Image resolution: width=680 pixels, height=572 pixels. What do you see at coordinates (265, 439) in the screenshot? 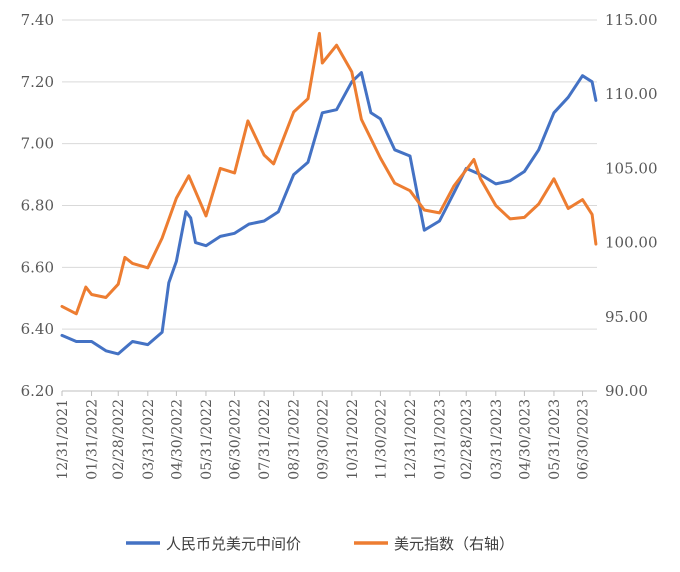
I see `x-tick-label: 07/31/2022` at bounding box center [265, 439].